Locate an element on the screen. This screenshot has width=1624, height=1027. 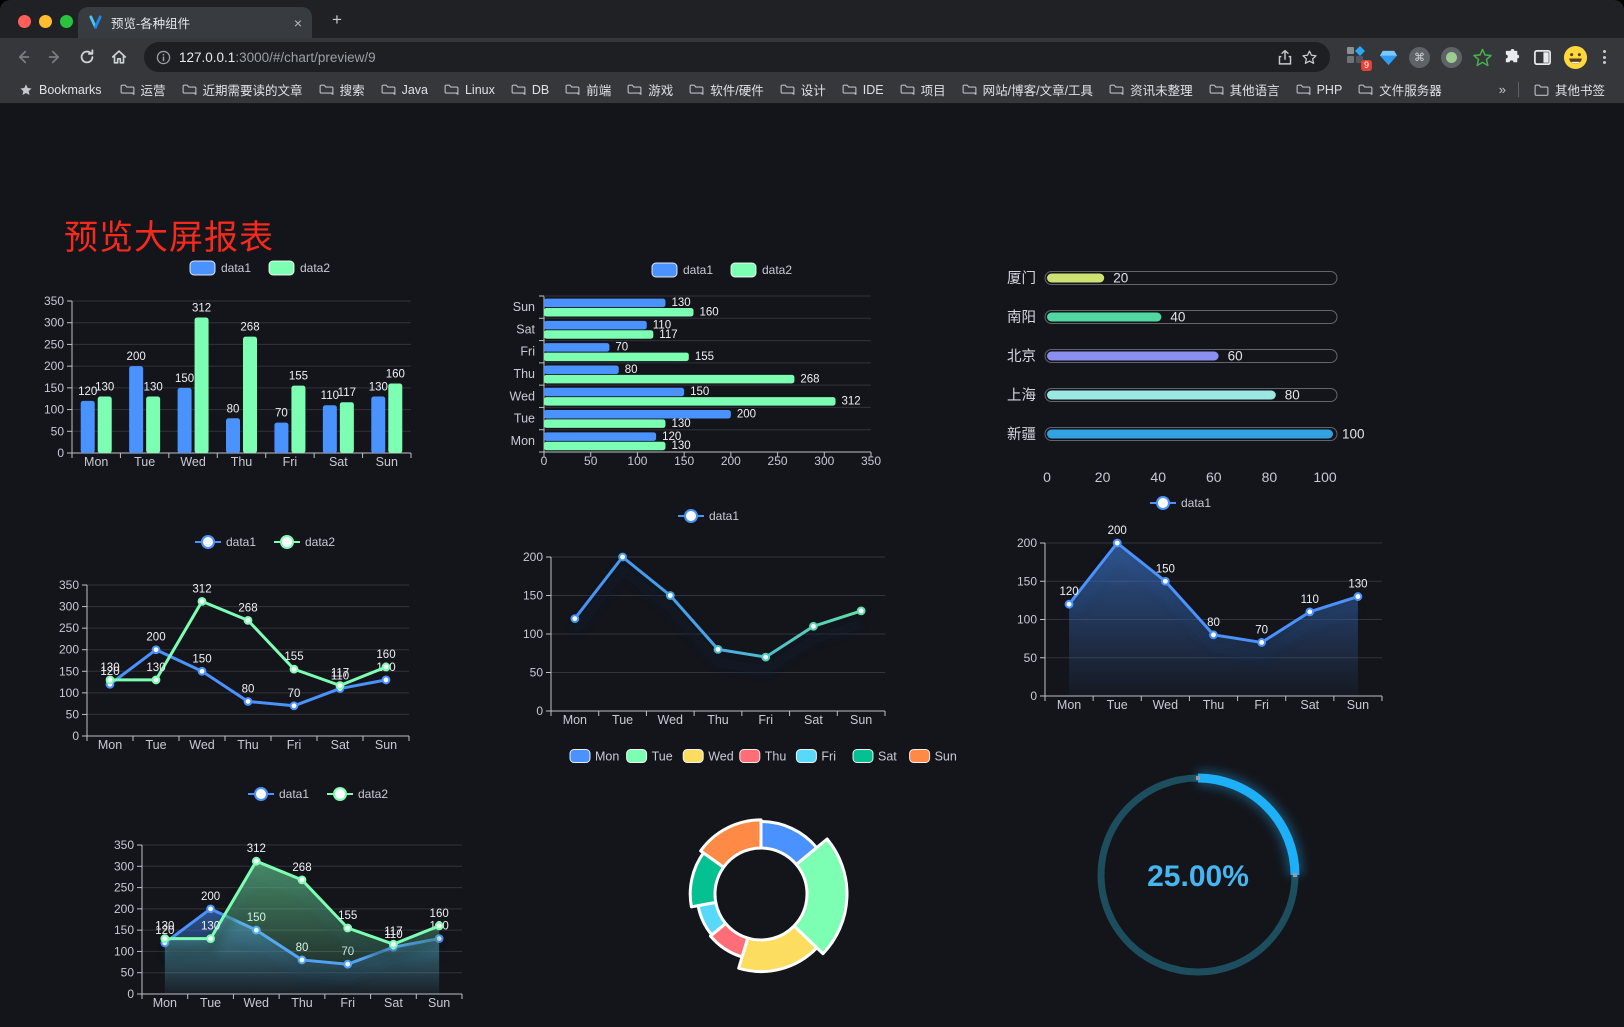
bookmark-folder: DB is located at coordinates (530, 90).